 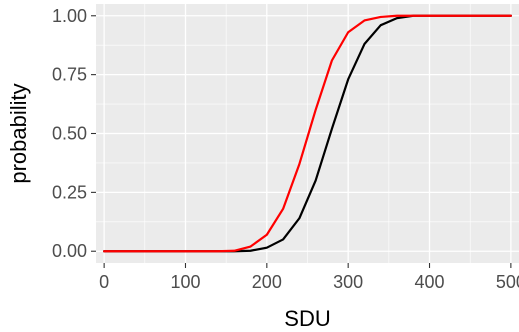 What do you see at coordinates (104, 282) in the screenshot?
I see `x-tick-label: 0` at bounding box center [104, 282].